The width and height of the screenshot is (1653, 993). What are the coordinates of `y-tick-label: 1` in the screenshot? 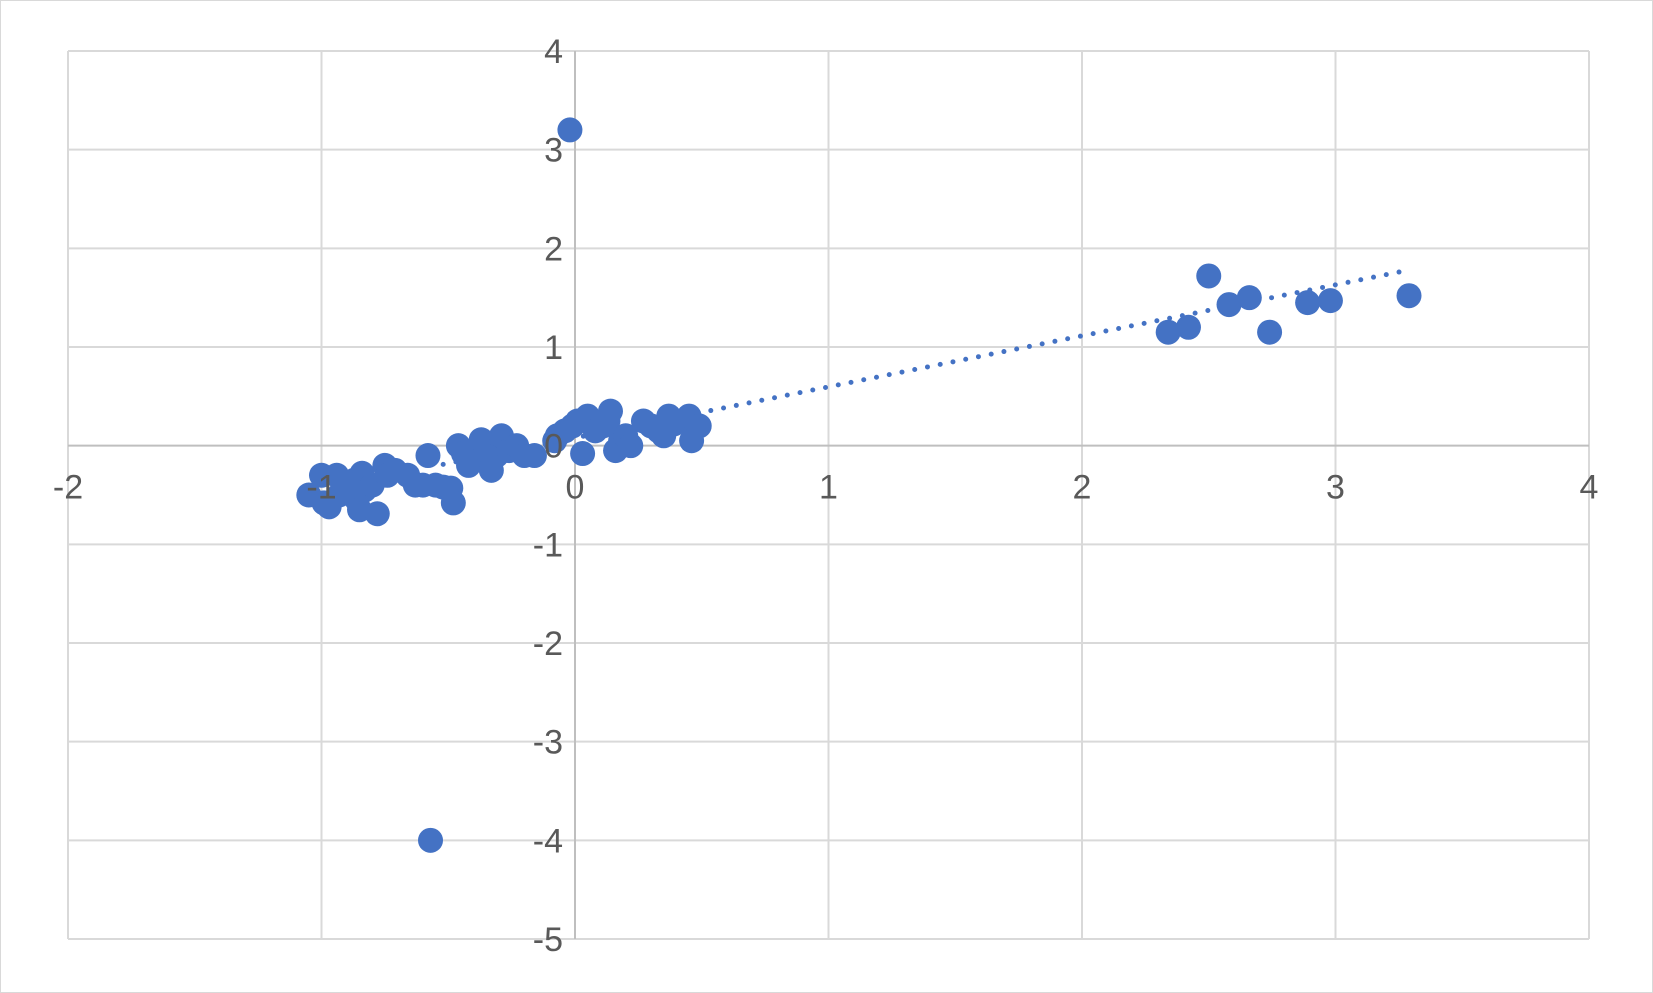 It's located at (553, 348).